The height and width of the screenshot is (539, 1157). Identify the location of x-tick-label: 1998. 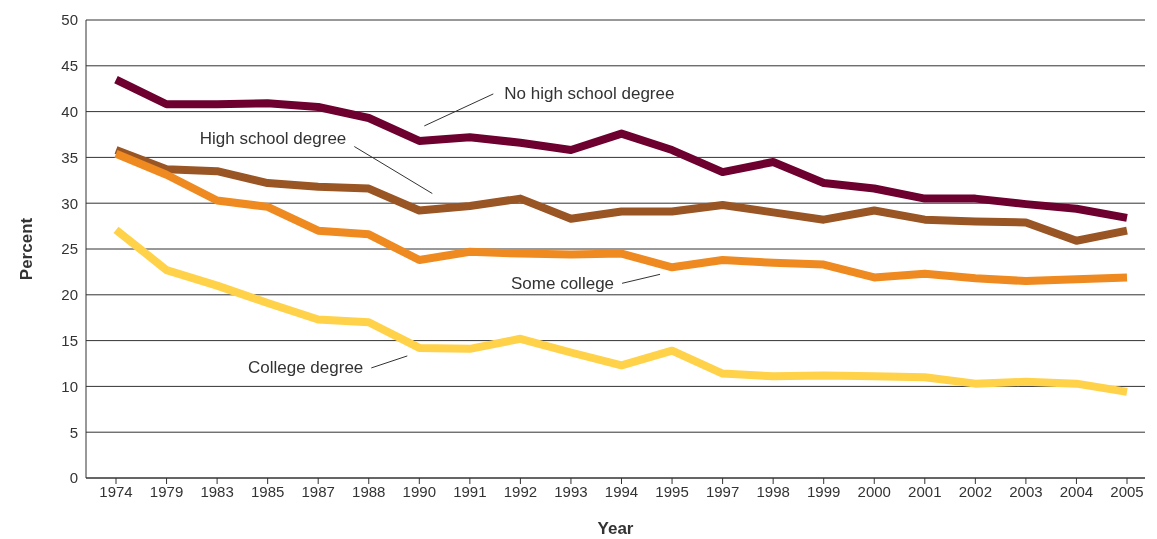
(773, 491).